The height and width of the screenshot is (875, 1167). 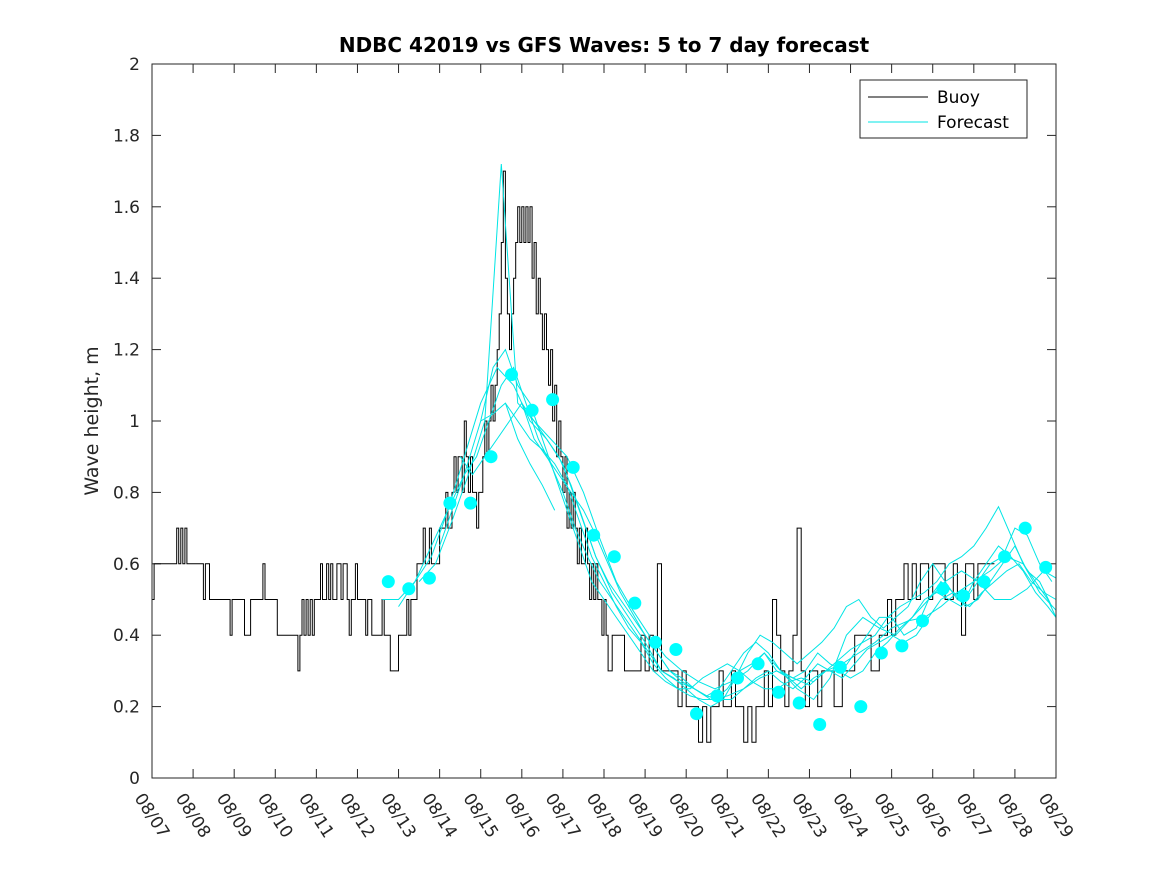 I want to click on y-tick-label: 1.2, so click(x=126, y=351).